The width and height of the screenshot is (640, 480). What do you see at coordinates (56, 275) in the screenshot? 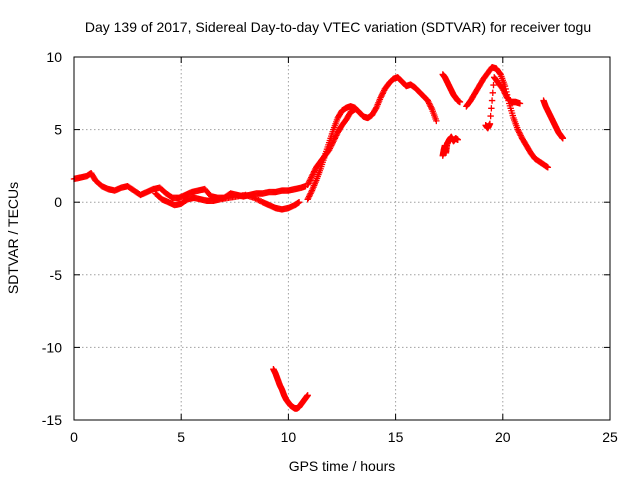
I see `y-tick-label: -5` at bounding box center [56, 275].